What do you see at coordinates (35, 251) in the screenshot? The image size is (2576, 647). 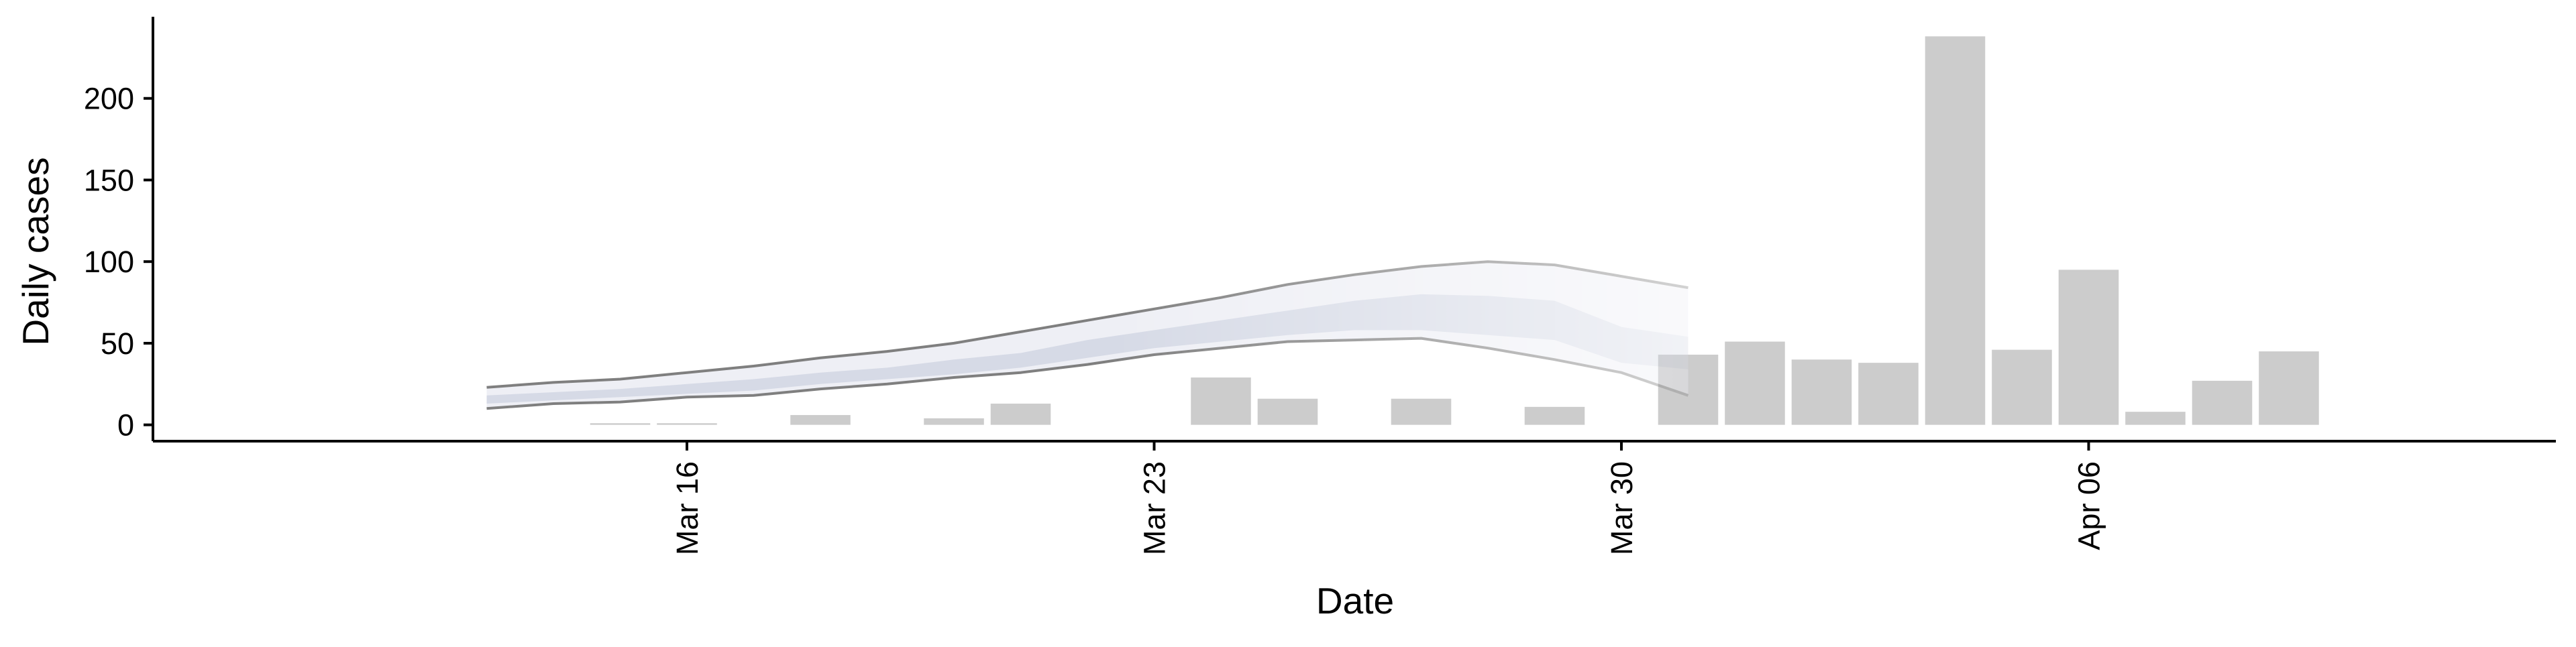 I see `y-axis-title: Daily cases` at bounding box center [35, 251].